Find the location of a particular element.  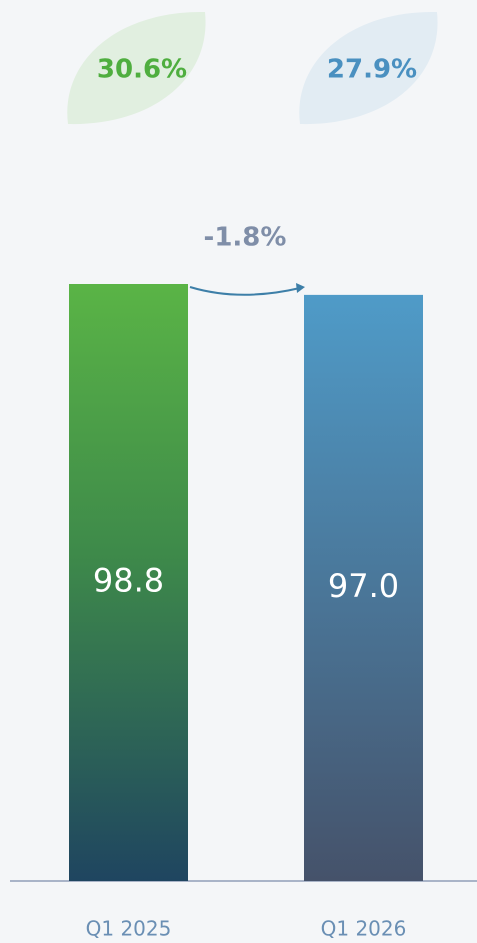

x-tick-label: Q1 2026 is located at coordinates (364, 929).